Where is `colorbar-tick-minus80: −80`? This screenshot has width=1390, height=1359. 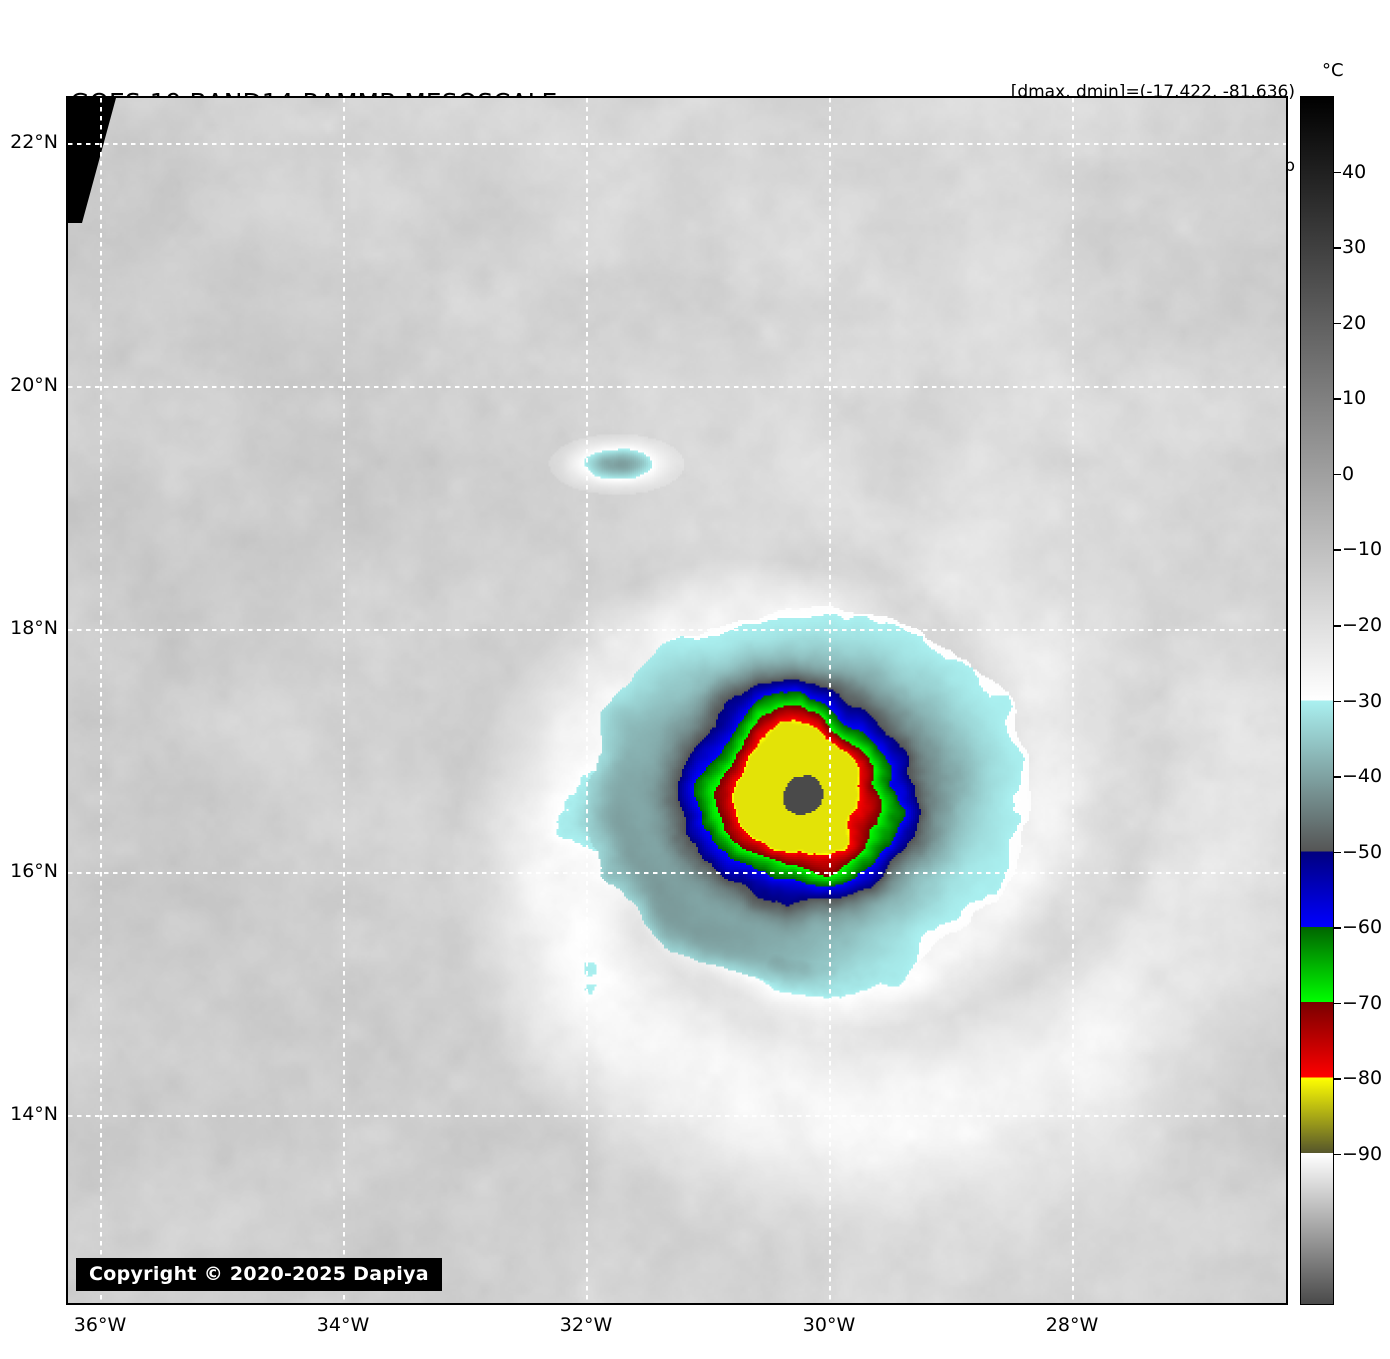
colorbar-tick-minus80: −80 is located at coordinates (1362, 1078).